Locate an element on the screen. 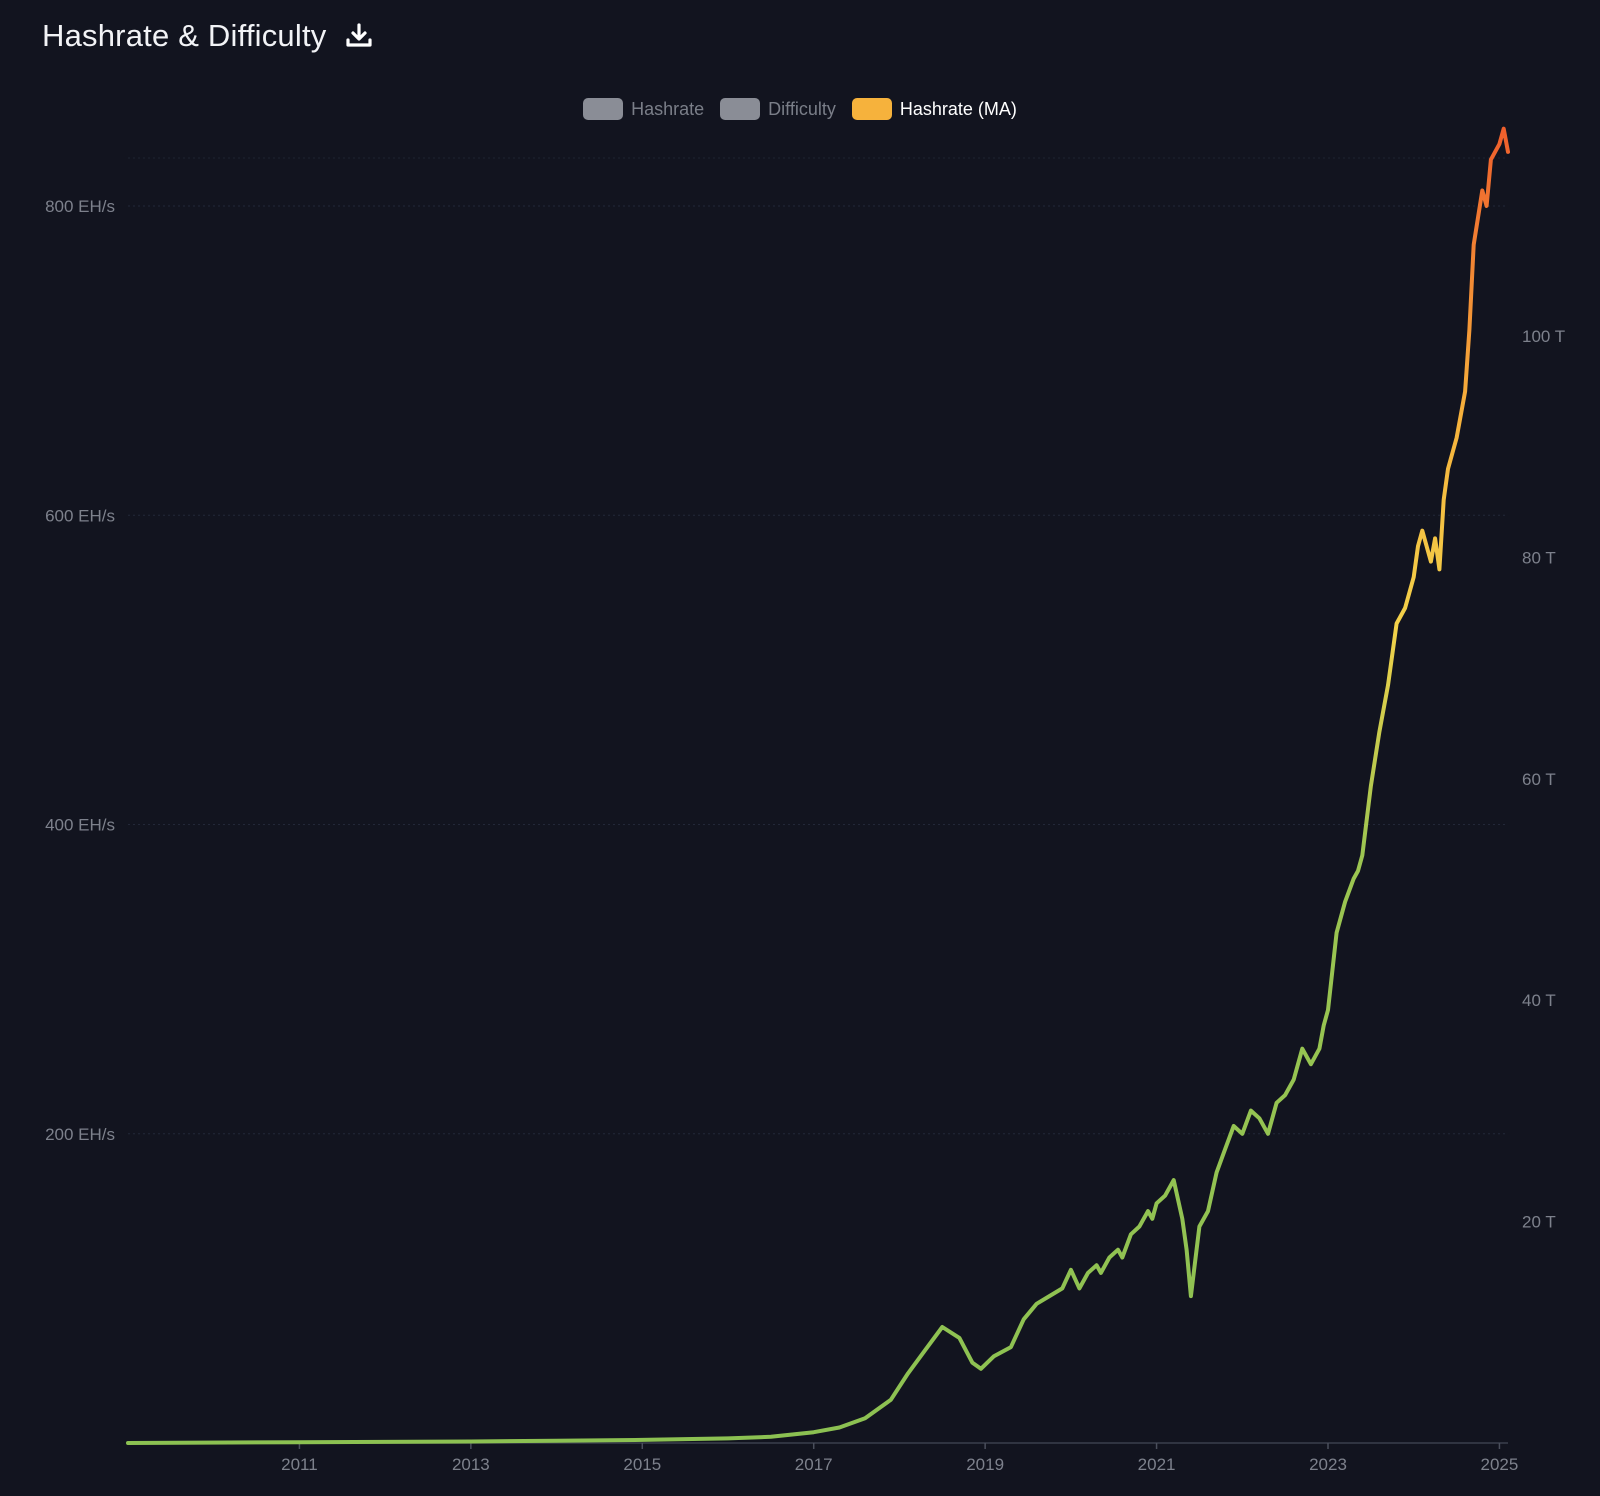 The height and width of the screenshot is (1496, 1600). legend-item-difficulty: Difficulty is located at coordinates (778, 109).